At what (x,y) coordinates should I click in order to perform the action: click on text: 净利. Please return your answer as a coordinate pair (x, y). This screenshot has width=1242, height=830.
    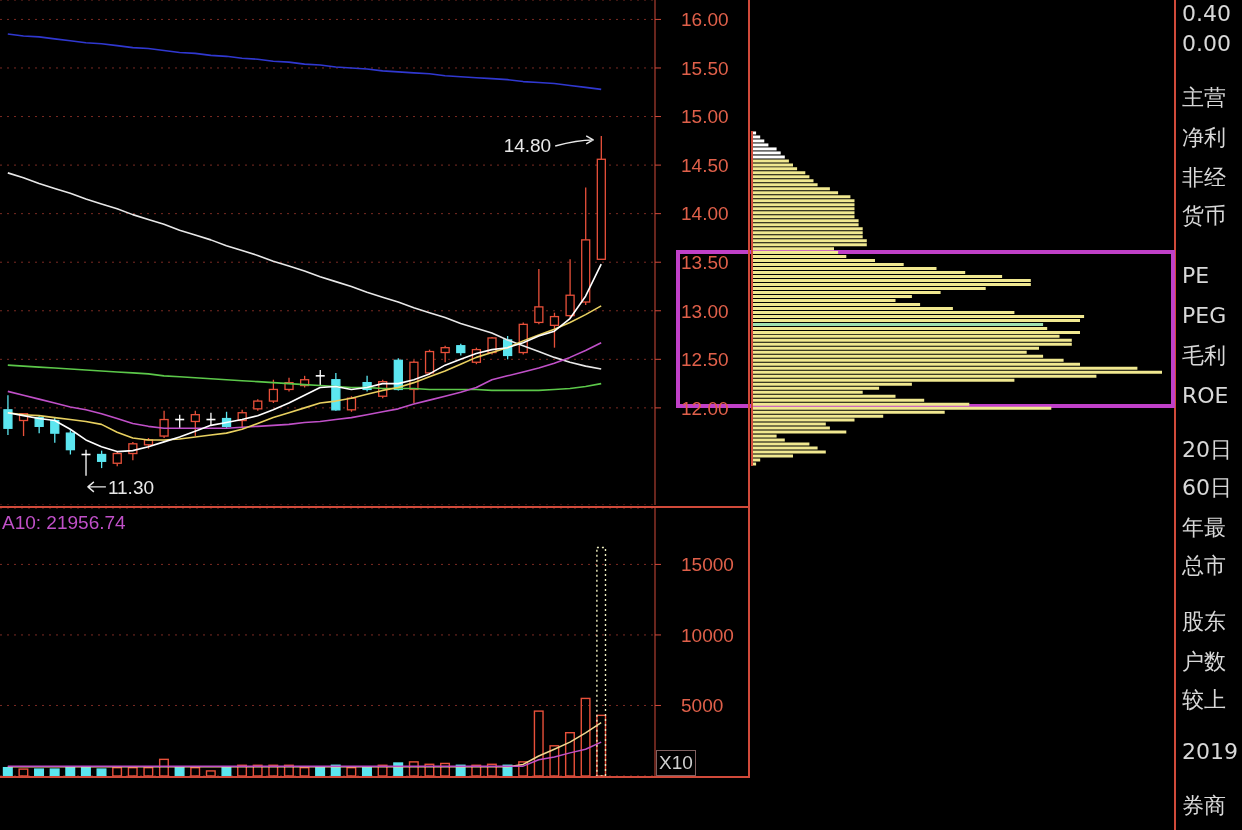
    Looking at the image, I should click on (1204, 138).